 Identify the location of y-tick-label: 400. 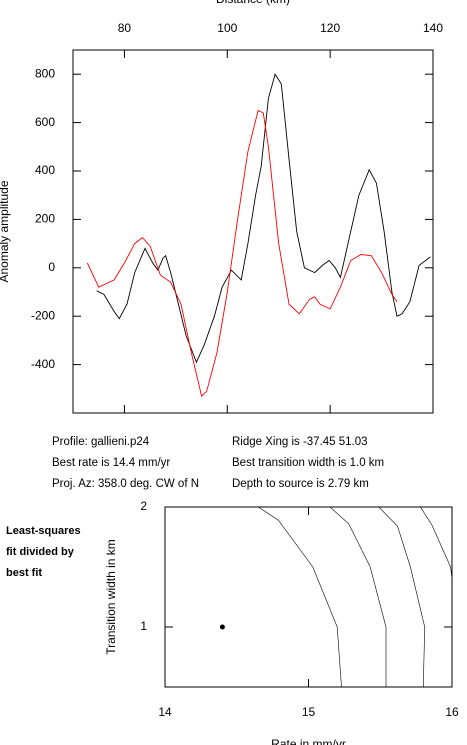
(45, 170).